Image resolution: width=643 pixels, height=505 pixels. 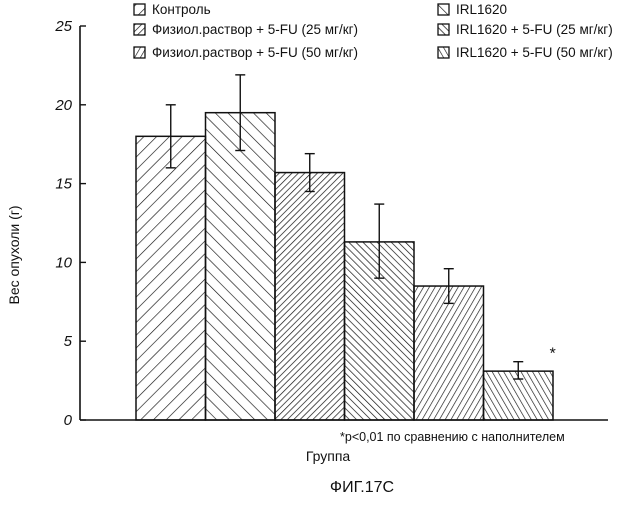 I want to click on figure-caption: ФИГ.17C, so click(x=362, y=487).